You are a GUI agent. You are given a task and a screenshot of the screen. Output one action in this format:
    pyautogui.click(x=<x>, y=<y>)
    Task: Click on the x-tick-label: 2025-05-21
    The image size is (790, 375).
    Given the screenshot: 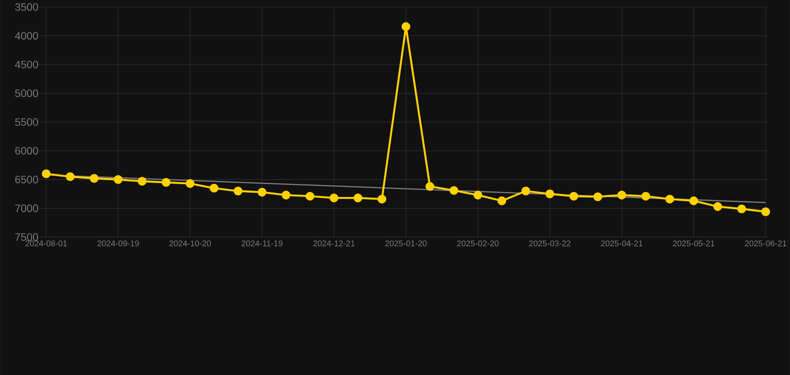 What is the action you would take?
    pyautogui.click(x=693, y=243)
    